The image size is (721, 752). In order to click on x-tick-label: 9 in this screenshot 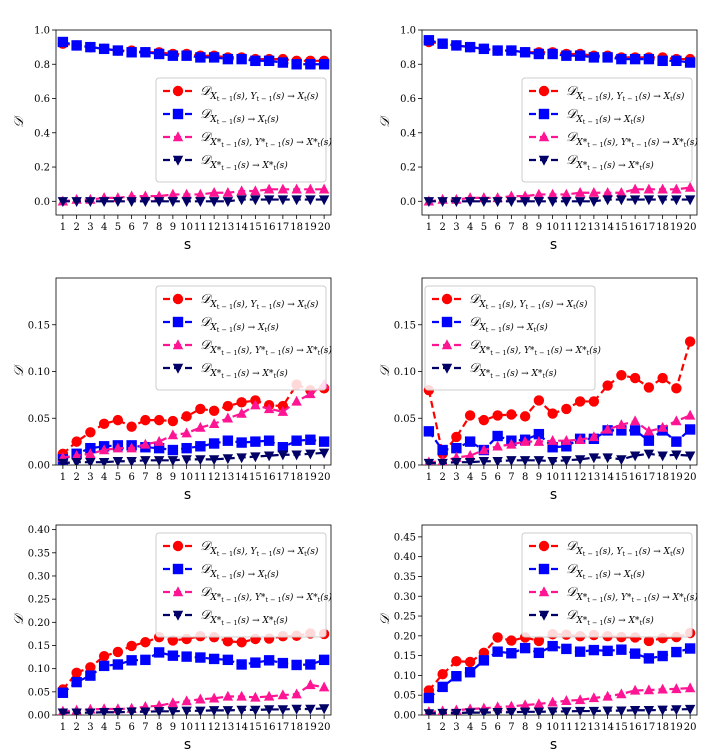, I will do `click(173, 227)`.